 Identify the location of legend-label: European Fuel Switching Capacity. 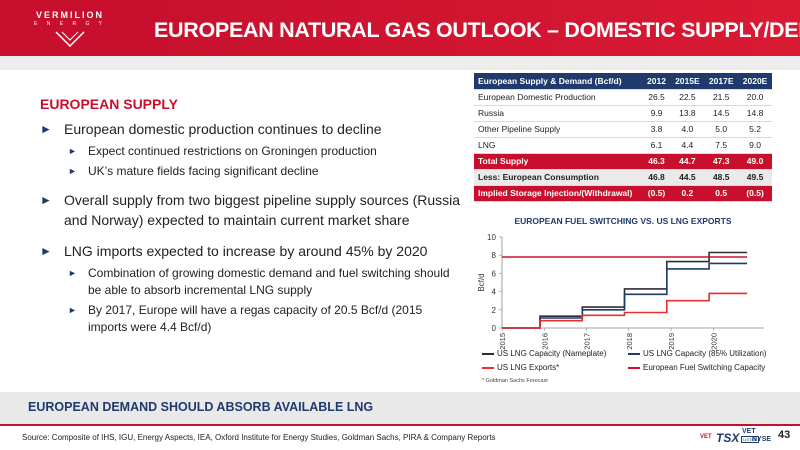
(704, 367).